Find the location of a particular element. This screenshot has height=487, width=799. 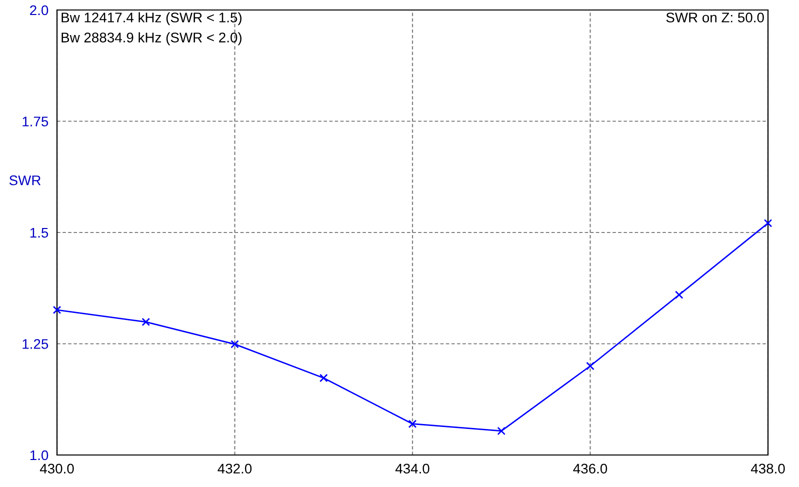

x-tick-label: 436.0 is located at coordinates (590, 469).